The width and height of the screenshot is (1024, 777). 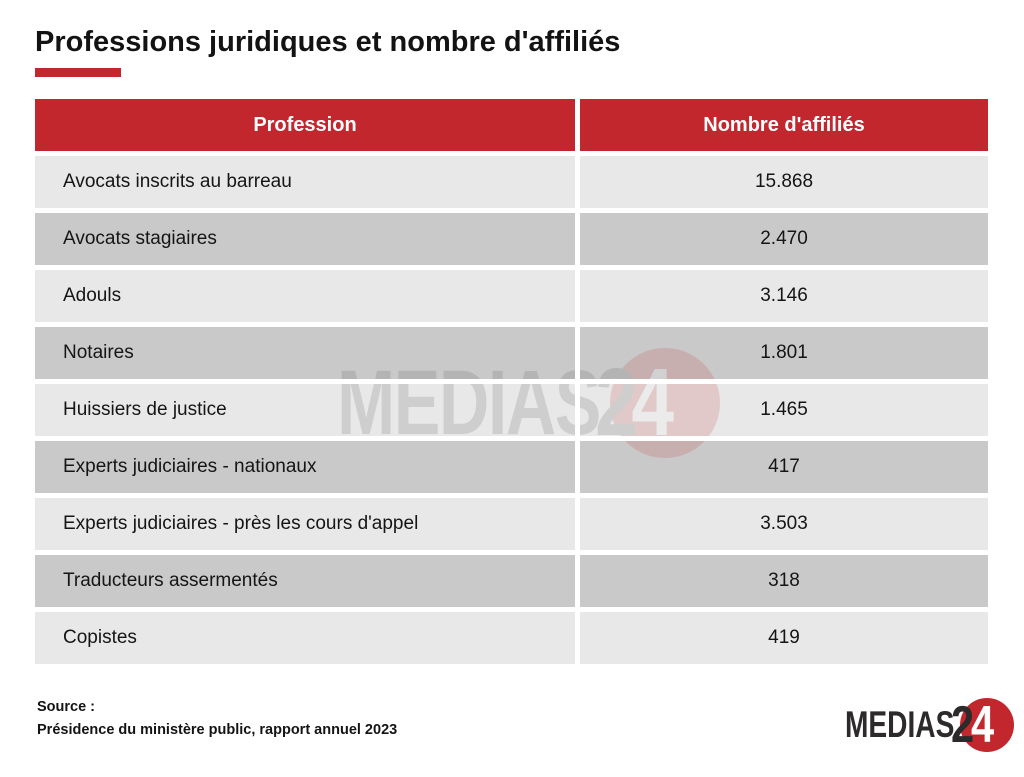 What do you see at coordinates (784, 125) in the screenshot?
I see `column-header-count: Nombre d'affiliés` at bounding box center [784, 125].